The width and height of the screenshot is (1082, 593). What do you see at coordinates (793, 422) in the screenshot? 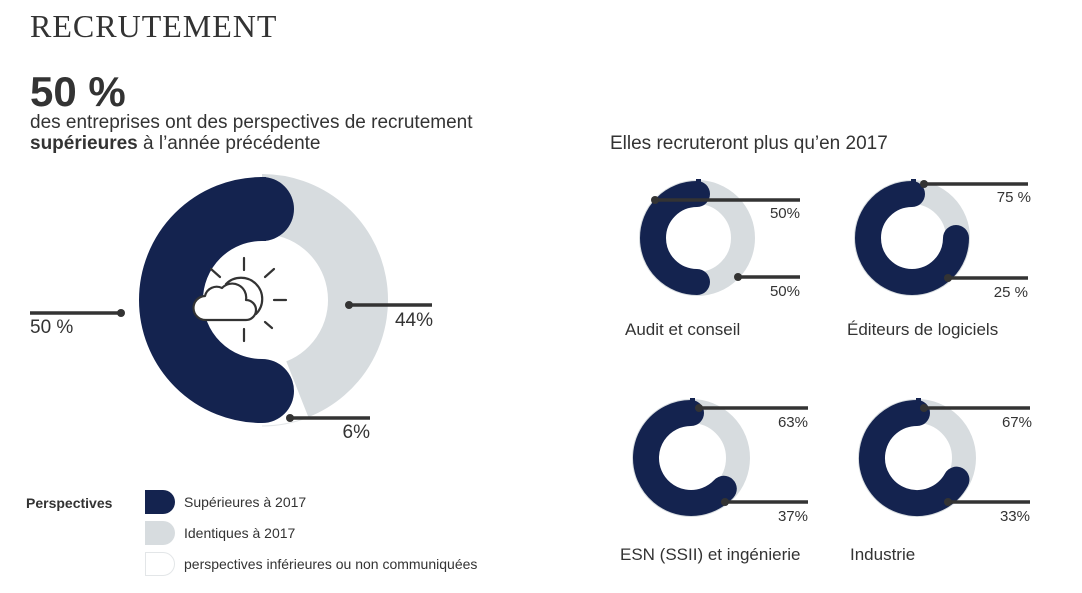
I see `donut-label-superieures-text: 63%` at bounding box center [793, 422].